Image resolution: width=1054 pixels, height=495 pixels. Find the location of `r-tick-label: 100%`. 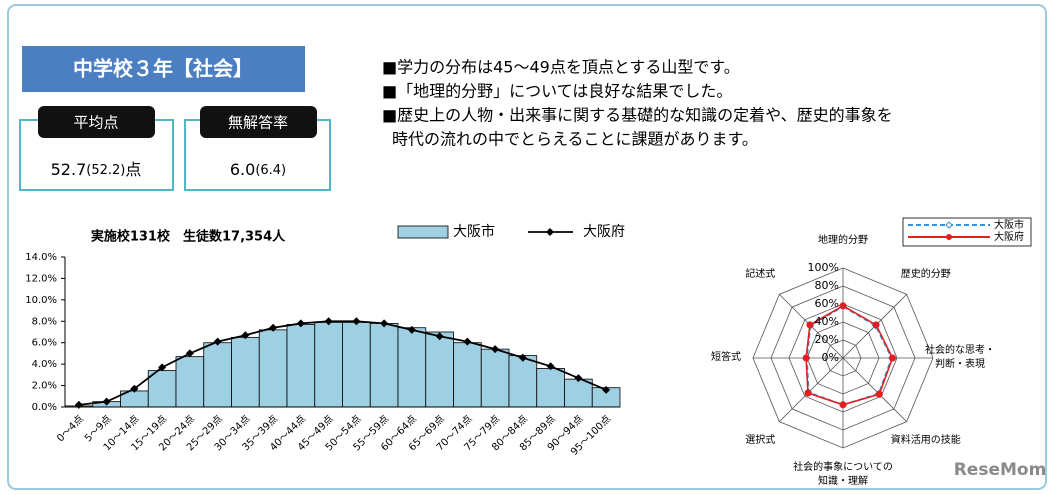

r-tick-label: 100% is located at coordinates (823, 267).